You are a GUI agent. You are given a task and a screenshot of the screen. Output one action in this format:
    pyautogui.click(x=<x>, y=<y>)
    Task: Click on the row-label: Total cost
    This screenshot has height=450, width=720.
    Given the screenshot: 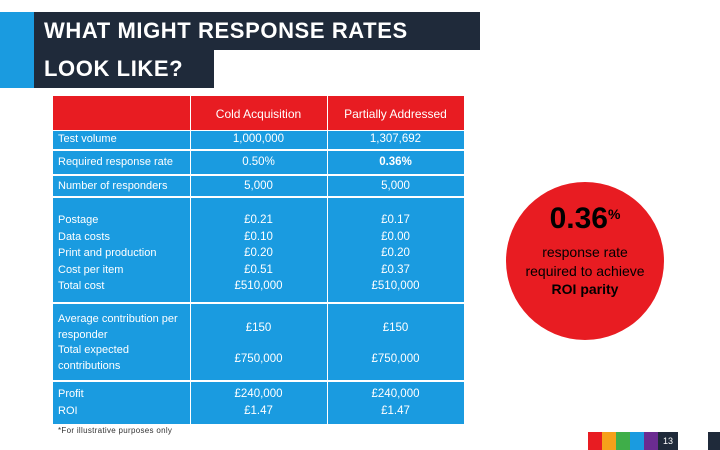 What is the action you would take?
    pyautogui.click(x=81, y=286)
    